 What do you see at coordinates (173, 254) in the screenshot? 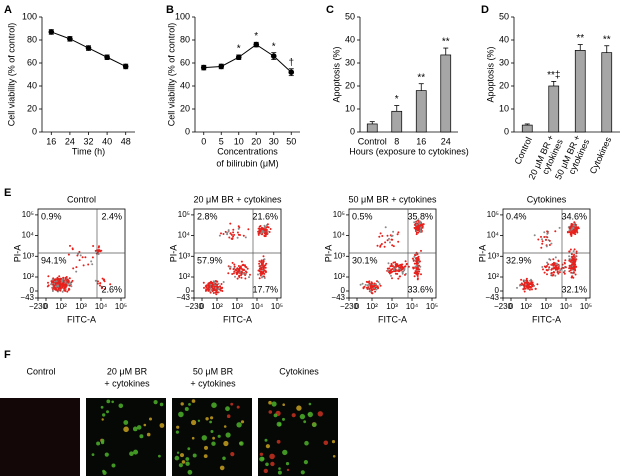
I see `y-axis-label: PI-A` at bounding box center [173, 254].